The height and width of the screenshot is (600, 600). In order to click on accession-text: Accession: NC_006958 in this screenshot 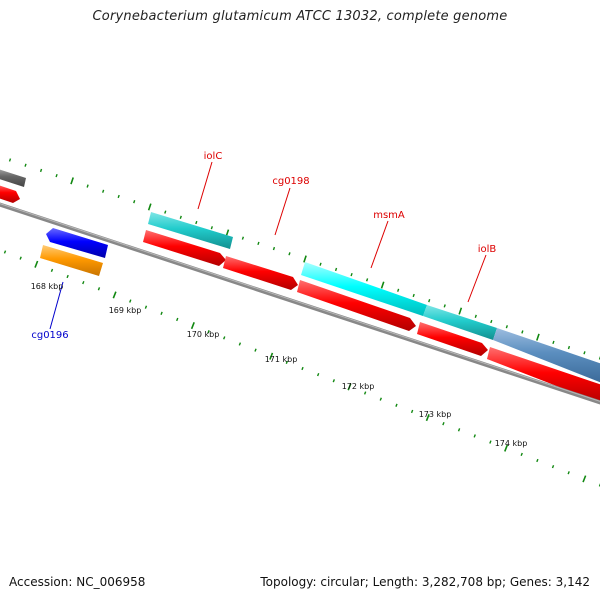, I will do `click(77, 582)`.